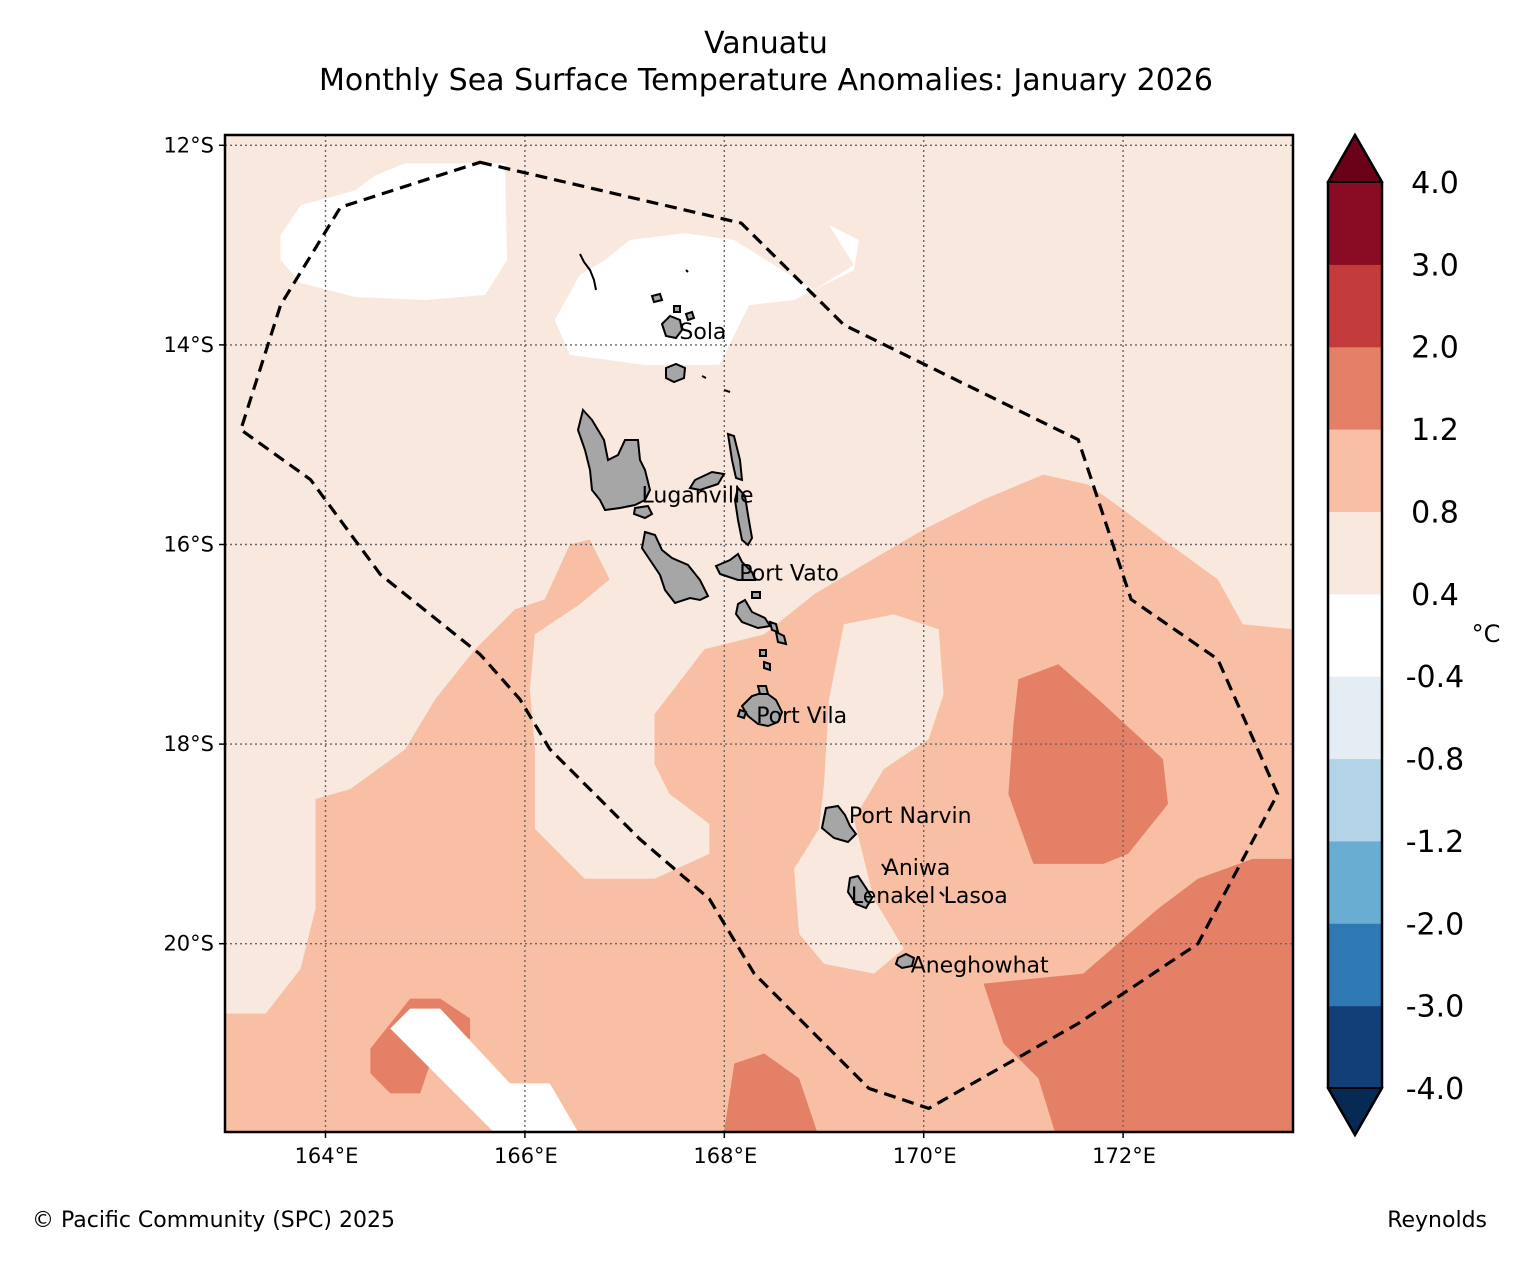 The height and width of the screenshot is (1264, 1532). I want to click on colorbar-label-6: 0.4, so click(1435, 595).